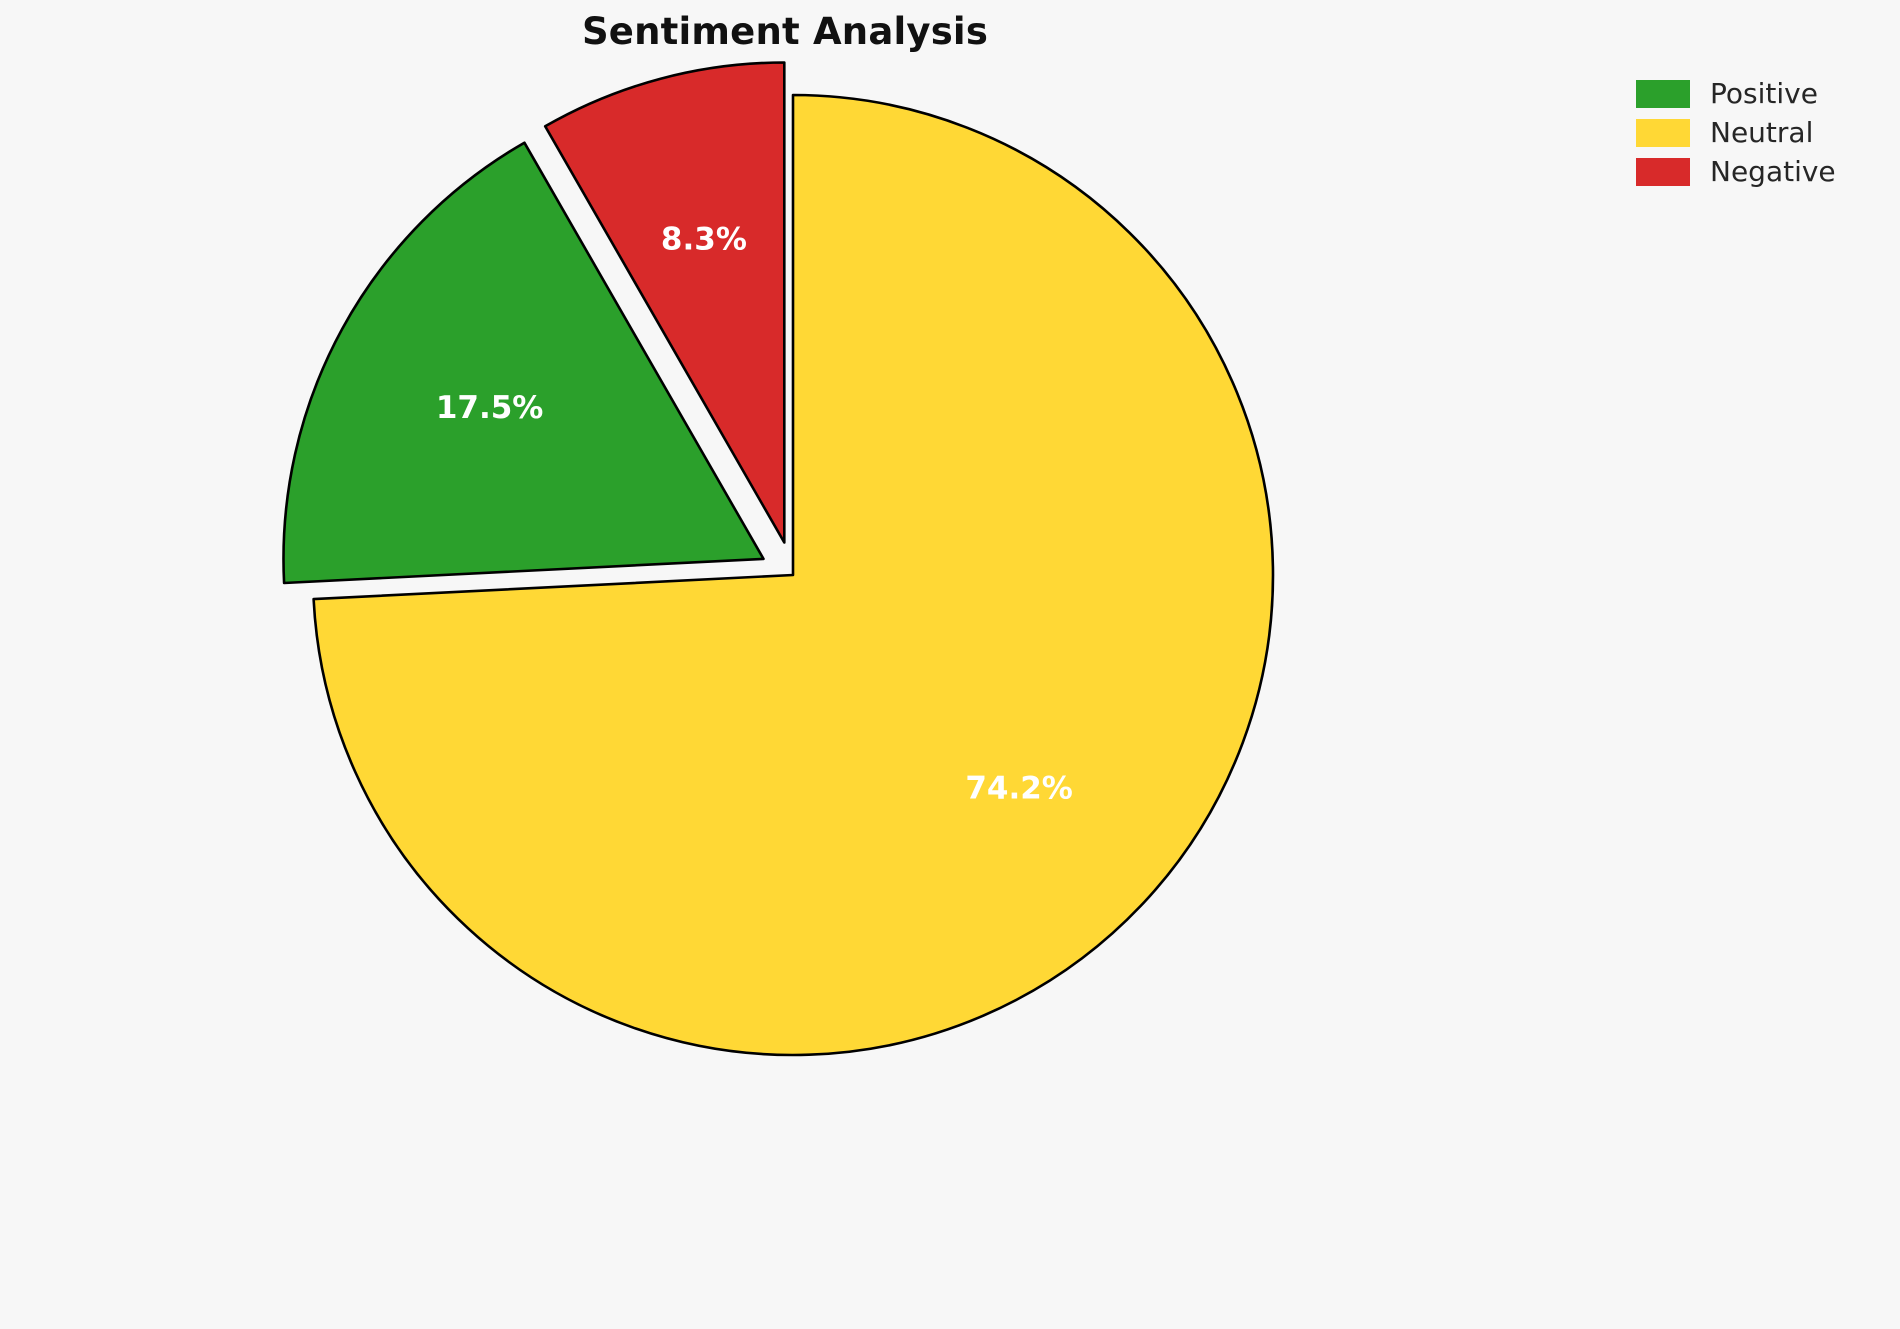 This screenshot has width=1900, height=1329. Describe the element at coordinates (1663, 171) in the screenshot. I see `legend-swatch-negative` at that location.